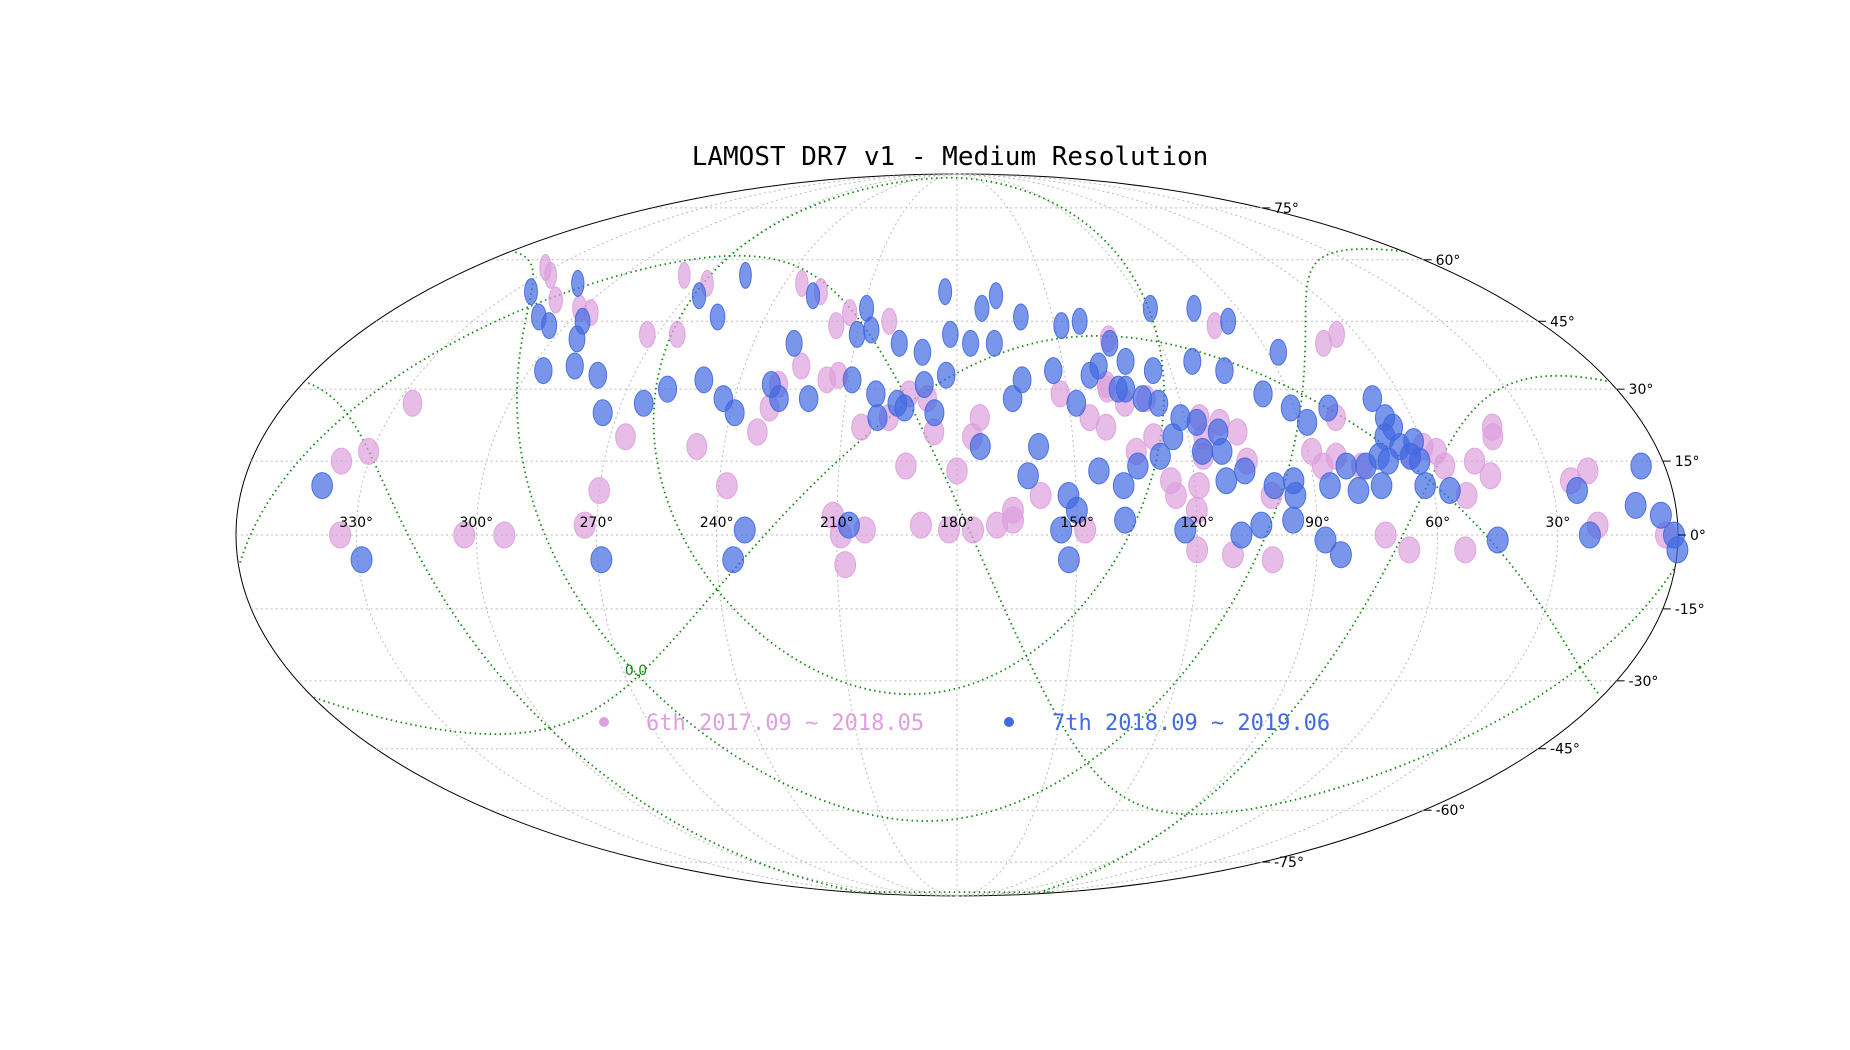  I want to click on x-tick-label: 60°, so click(1437, 523).